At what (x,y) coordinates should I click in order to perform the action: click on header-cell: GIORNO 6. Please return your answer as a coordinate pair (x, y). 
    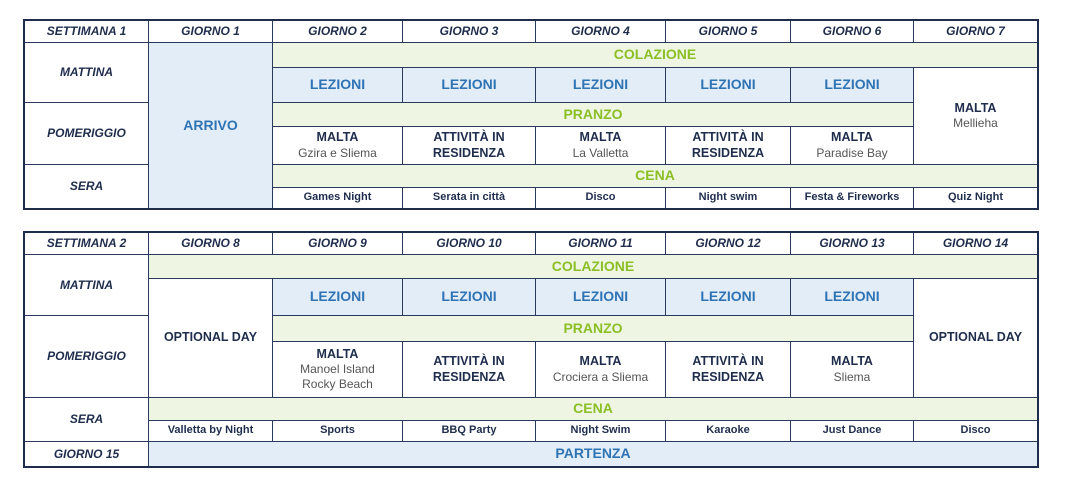
    Looking at the image, I should click on (852, 31).